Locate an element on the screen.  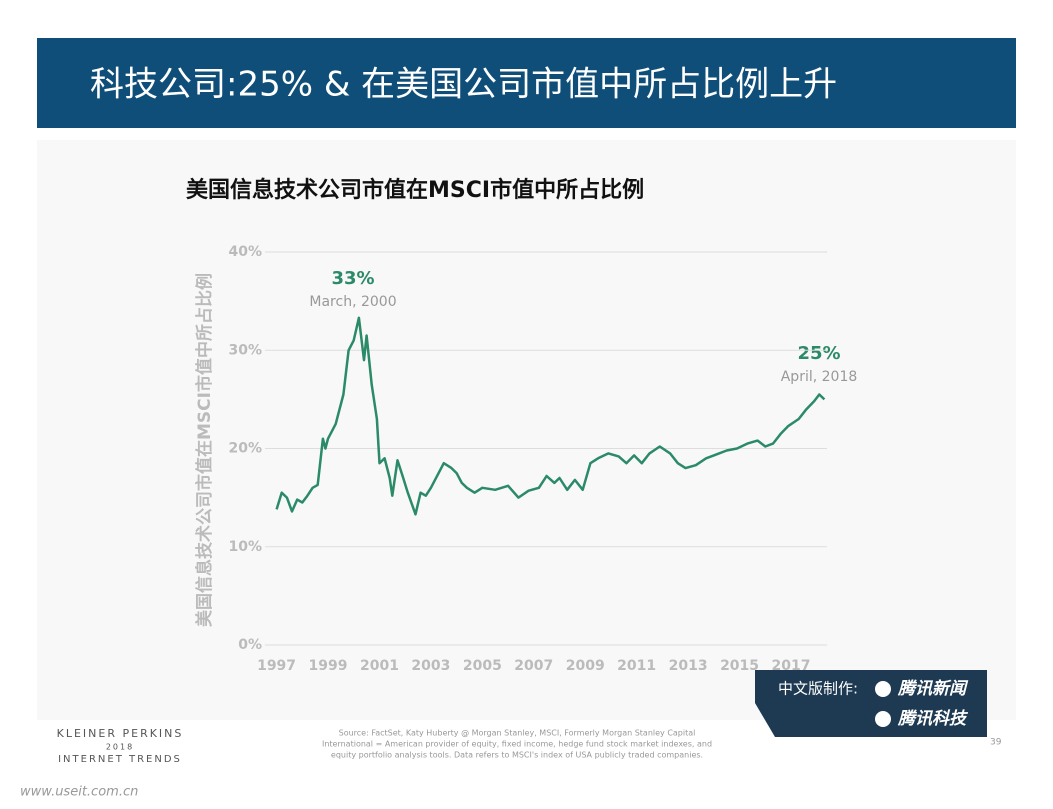
y-tick-label: 30% is located at coordinates (245, 350).